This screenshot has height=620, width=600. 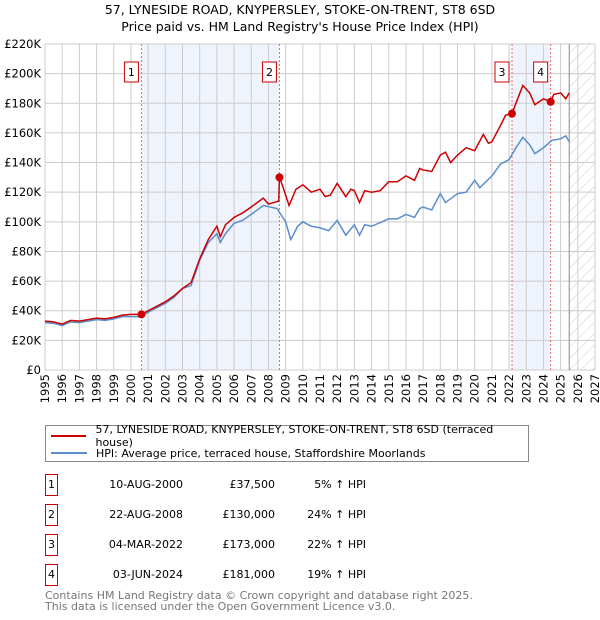 I want to click on y-tick-label: £220K, so click(x=22, y=44).